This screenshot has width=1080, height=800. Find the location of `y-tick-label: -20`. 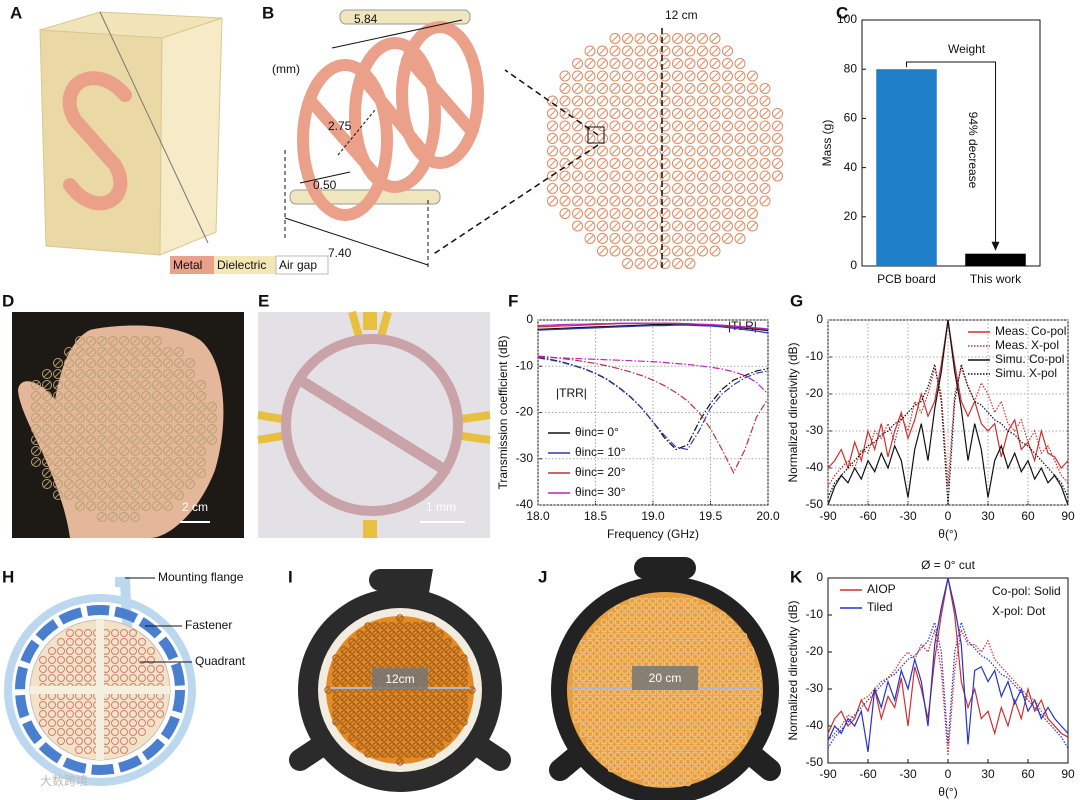

y-tick-label: -20 is located at coordinates (525, 412).